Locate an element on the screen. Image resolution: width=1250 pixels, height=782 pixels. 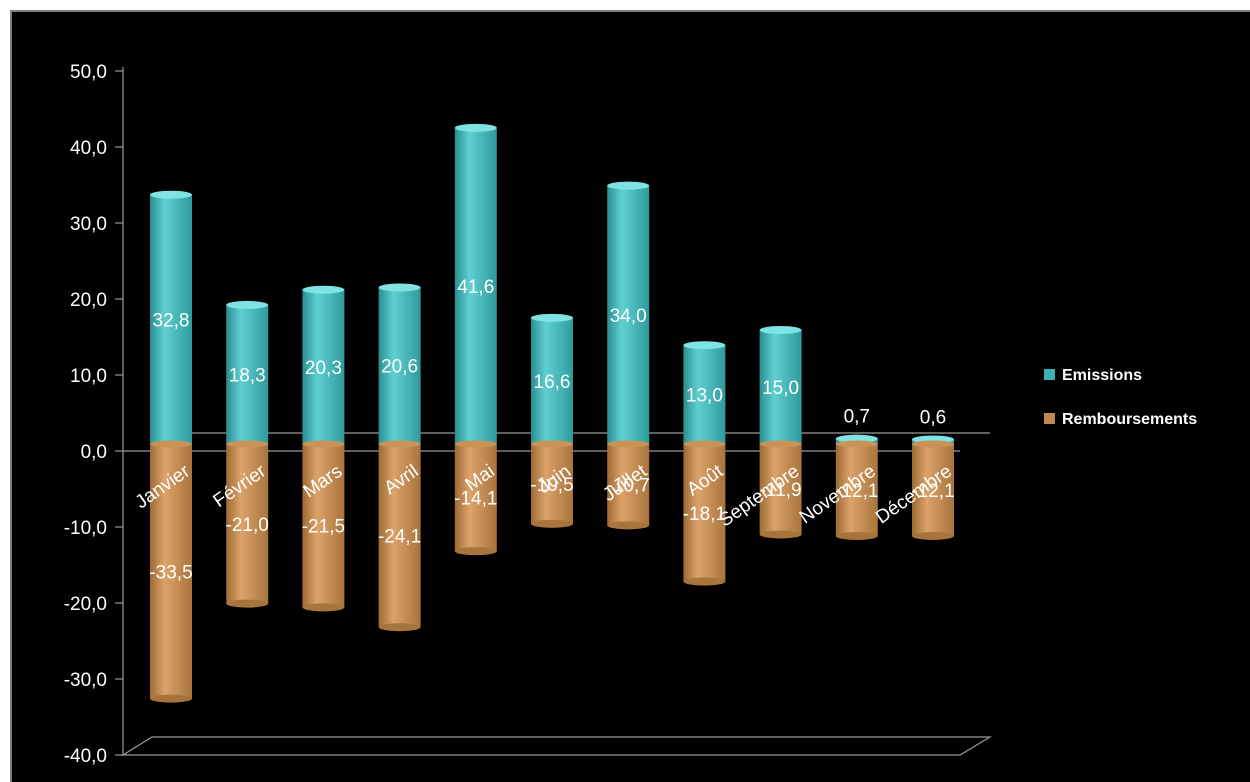
legend-label: Remboursements is located at coordinates (1129, 419).